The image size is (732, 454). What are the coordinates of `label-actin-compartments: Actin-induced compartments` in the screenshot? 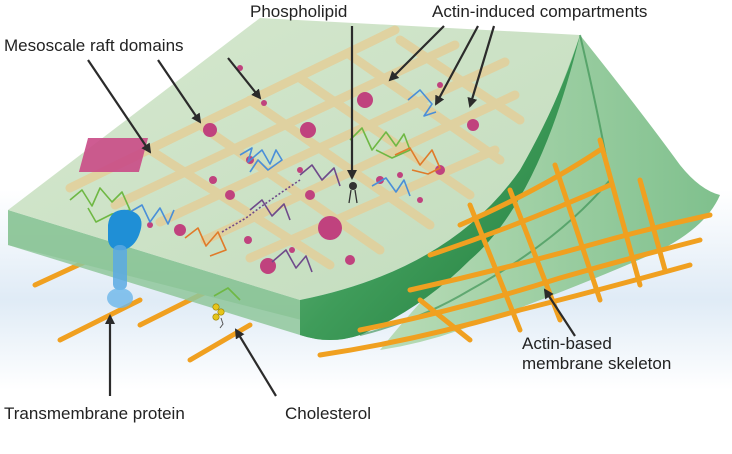 It's located at (540, 11).